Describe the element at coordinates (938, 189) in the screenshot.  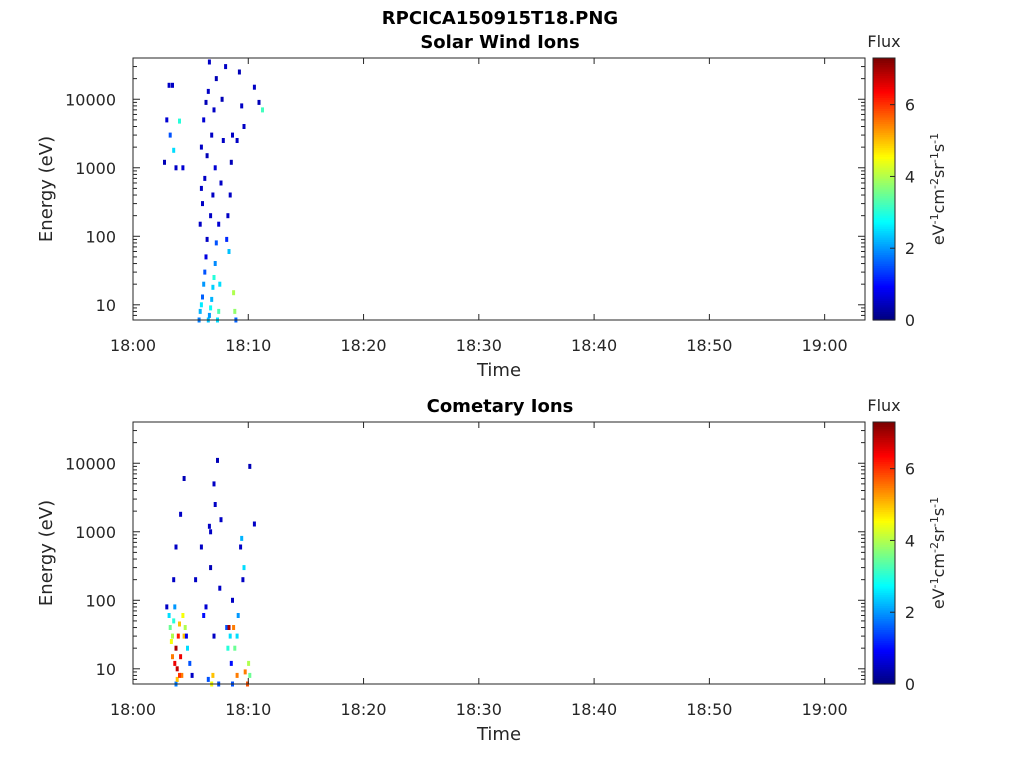
I see `colorbar-units: eV-1cm-2sr-1s-1` at that location.